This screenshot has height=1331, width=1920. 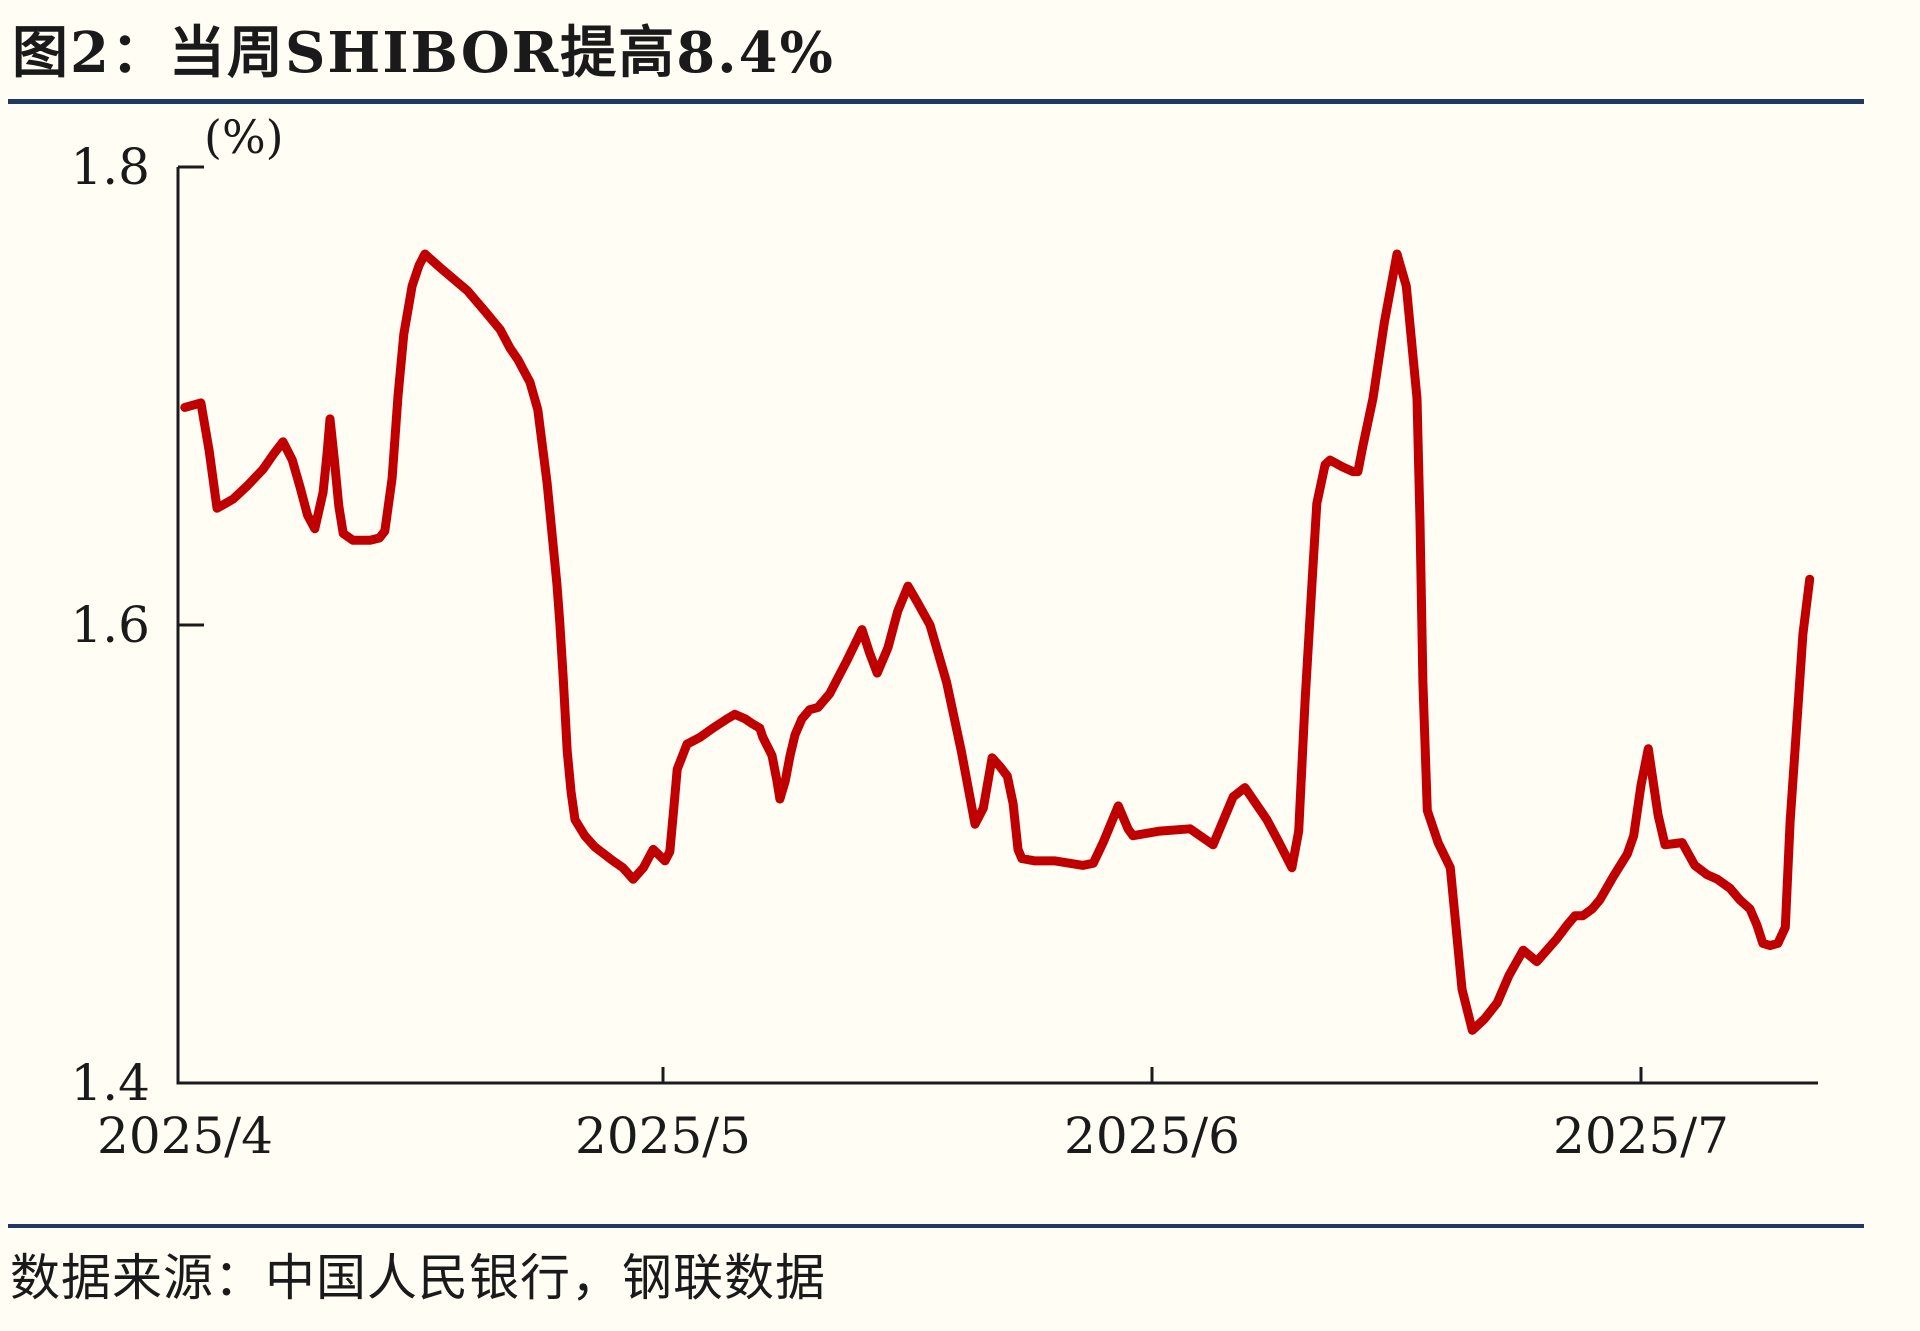 I want to click on data-source-note: 数据来源：中国人民银行，钢联数据, so click(x=418, y=1278).